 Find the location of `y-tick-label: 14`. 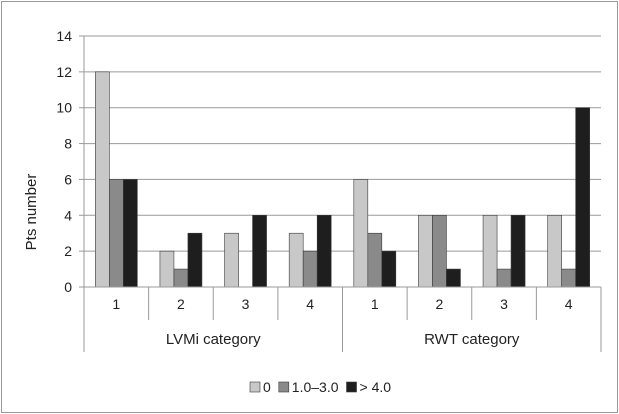

y-tick-label: 14 is located at coordinates (64, 36).